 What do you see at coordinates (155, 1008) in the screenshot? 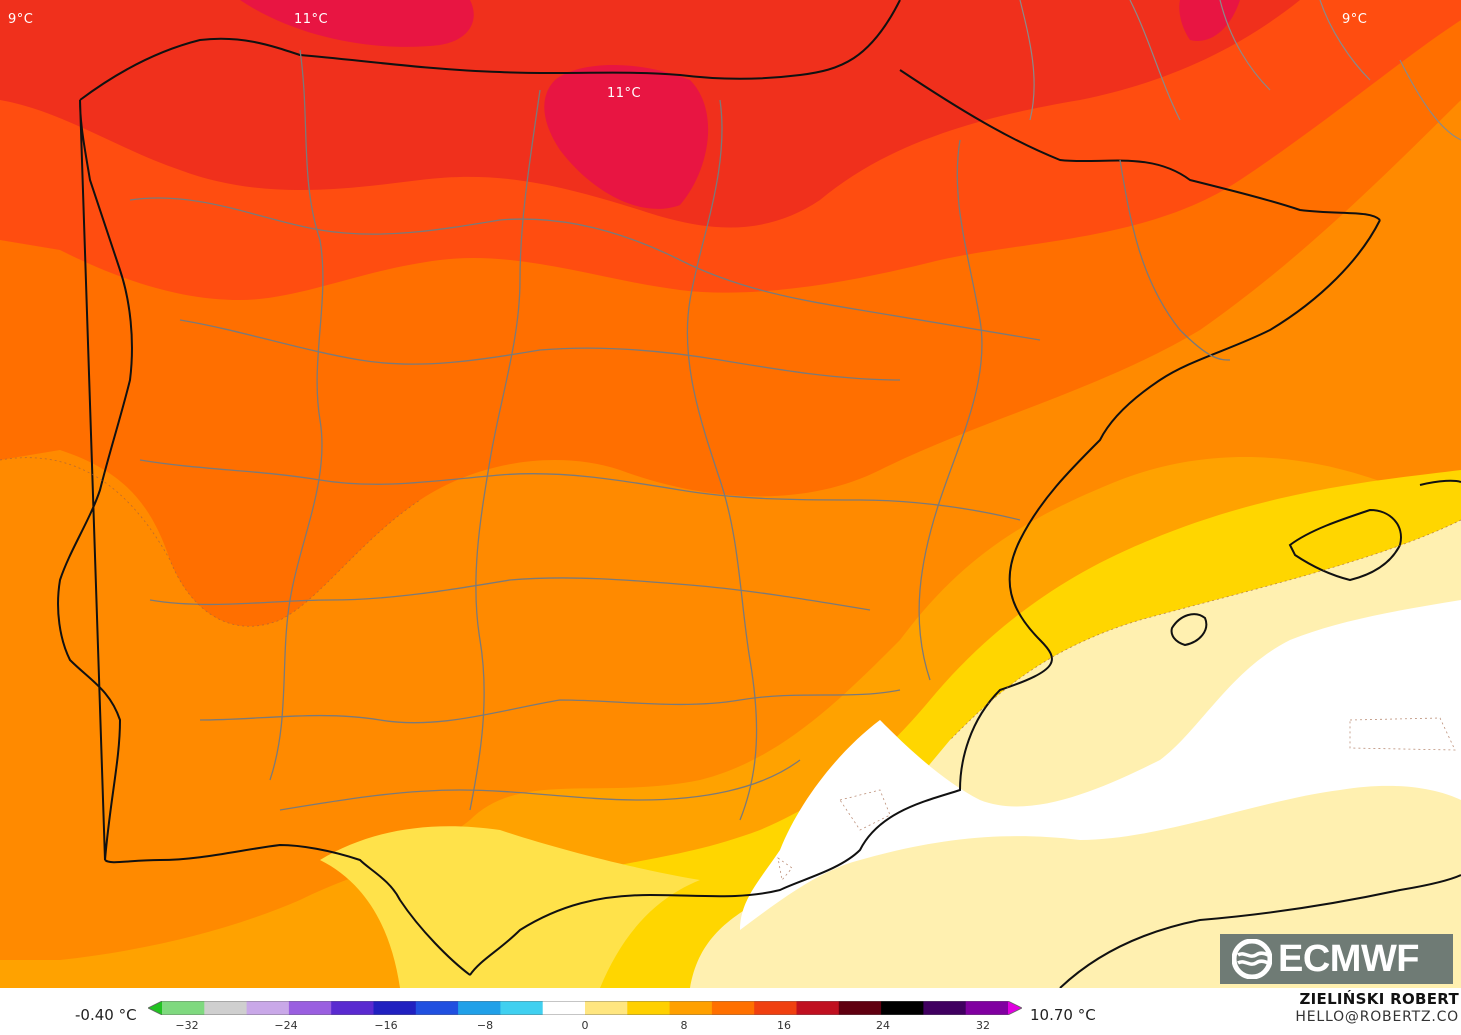
I see `color-scale-min-arrow` at bounding box center [155, 1008].